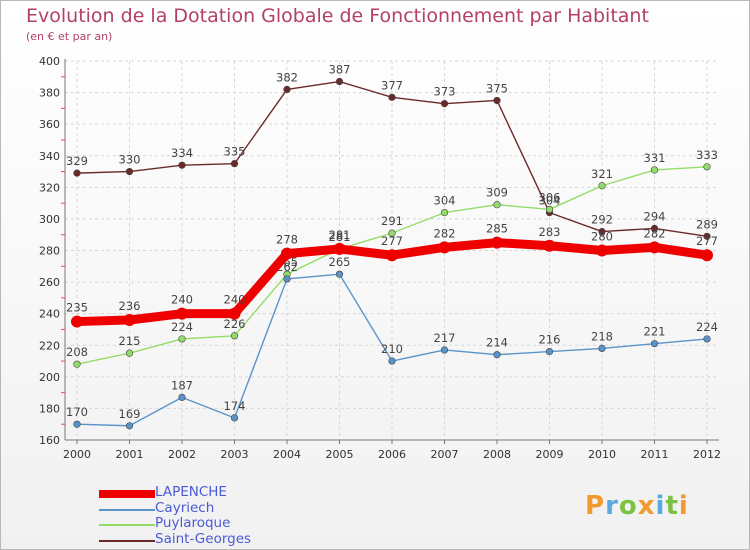 Image resolution: width=750 pixels, height=550 pixels. I want to click on x-tick-label: 2009, so click(550, 454).